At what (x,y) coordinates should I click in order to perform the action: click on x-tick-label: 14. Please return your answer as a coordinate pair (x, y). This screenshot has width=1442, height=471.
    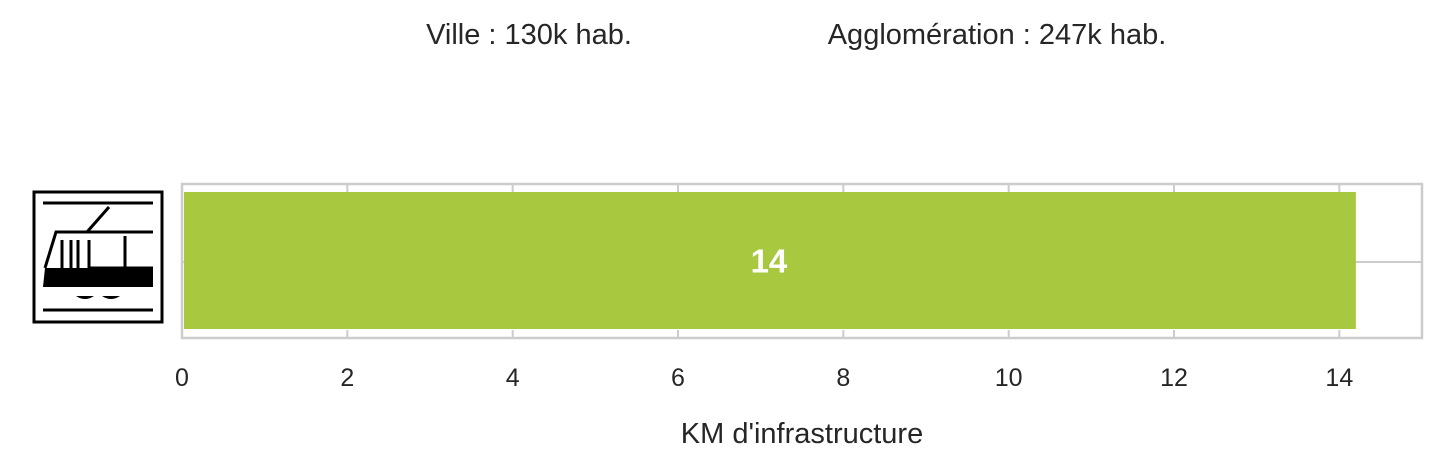
    Looking at the image, I should click on (1339, 378).